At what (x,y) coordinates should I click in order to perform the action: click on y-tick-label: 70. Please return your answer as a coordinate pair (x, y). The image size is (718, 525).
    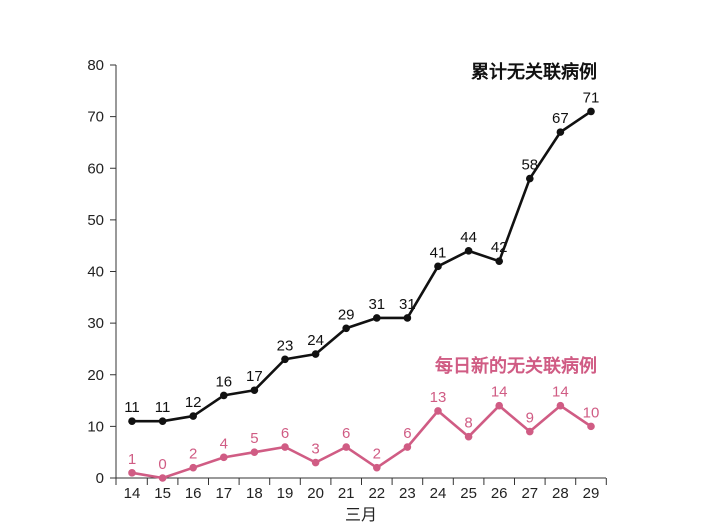
    Looking at the image, I should click on (95, 117).